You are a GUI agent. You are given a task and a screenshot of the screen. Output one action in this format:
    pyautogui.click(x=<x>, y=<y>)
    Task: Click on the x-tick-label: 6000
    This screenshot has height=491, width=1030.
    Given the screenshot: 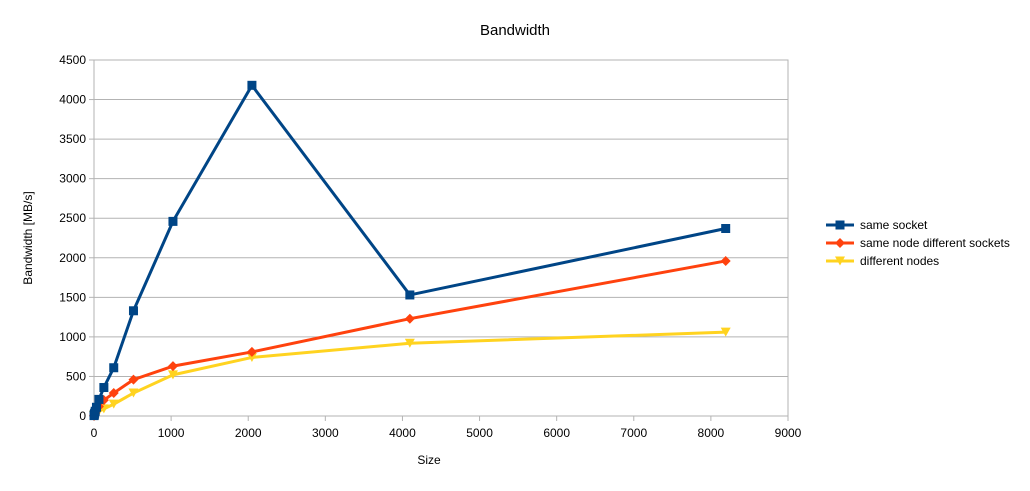 What is the action you would take?
    pyautogui.click(x=556, y=433)
    